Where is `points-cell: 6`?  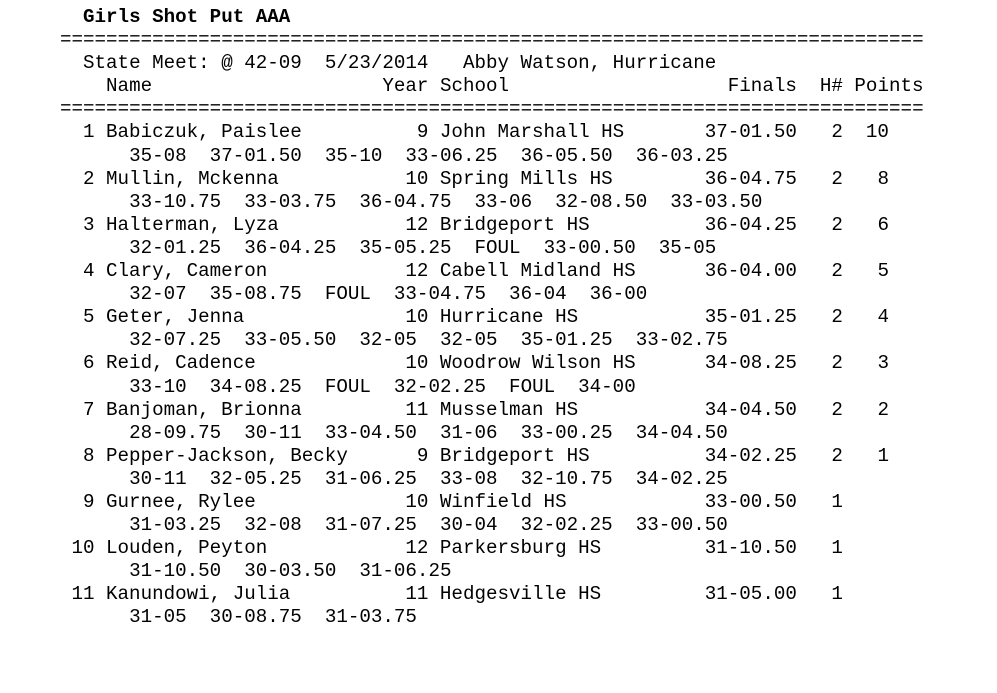 points-cell: 6 is located at coordinates (883, 224).